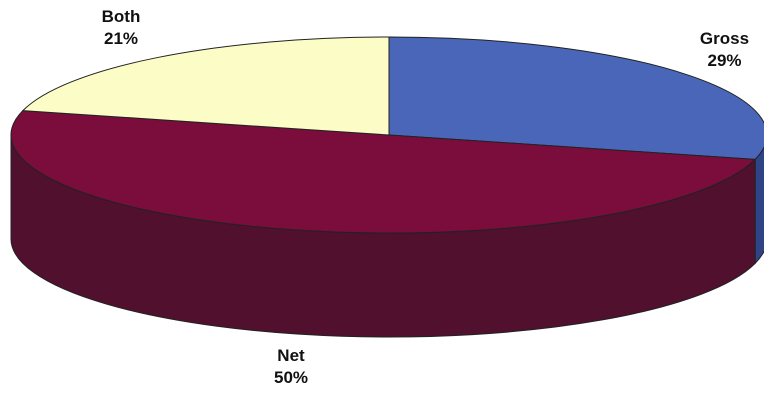 The height and width of the screenshot is (393, 764). I want to click on slice-name-both: Both, so click(121, 16).